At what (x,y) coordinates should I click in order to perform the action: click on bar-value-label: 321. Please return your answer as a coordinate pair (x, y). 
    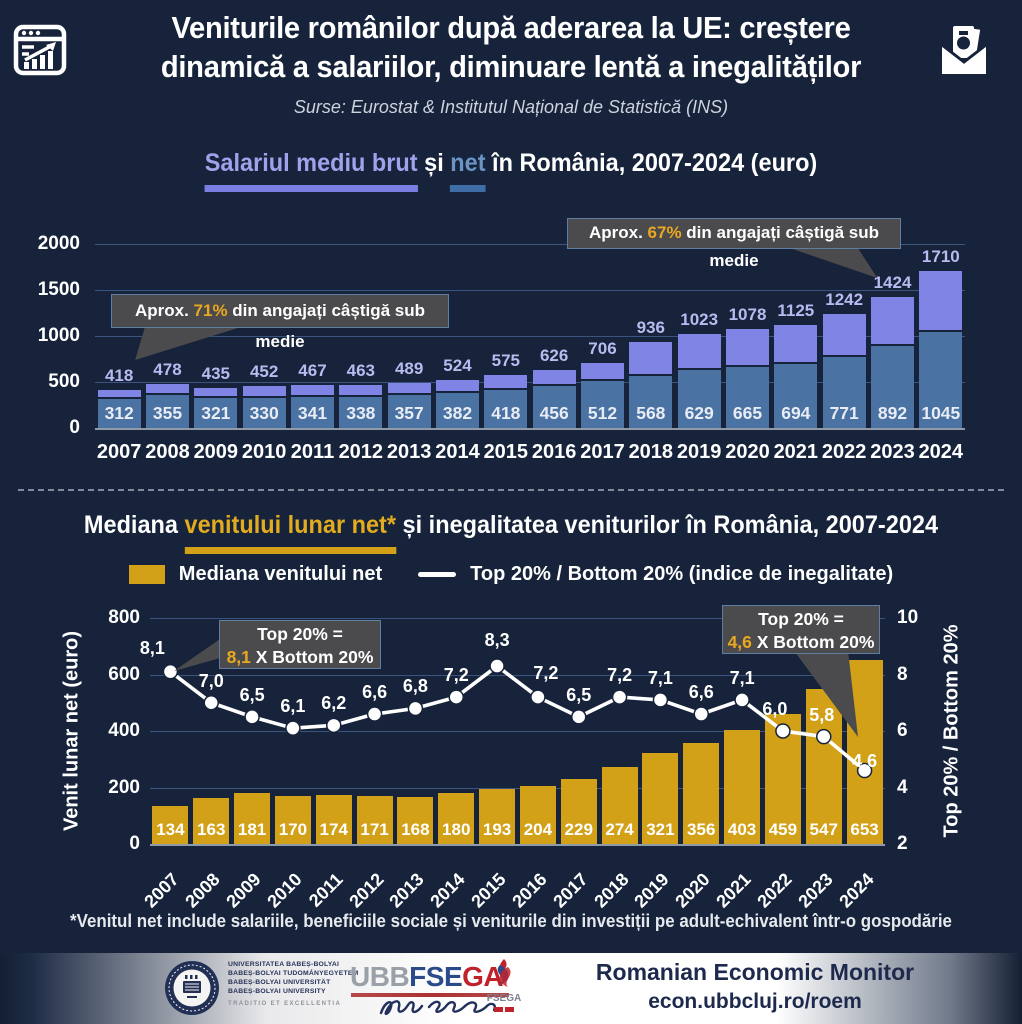
    Looking at the image, I should click on (660, 829).